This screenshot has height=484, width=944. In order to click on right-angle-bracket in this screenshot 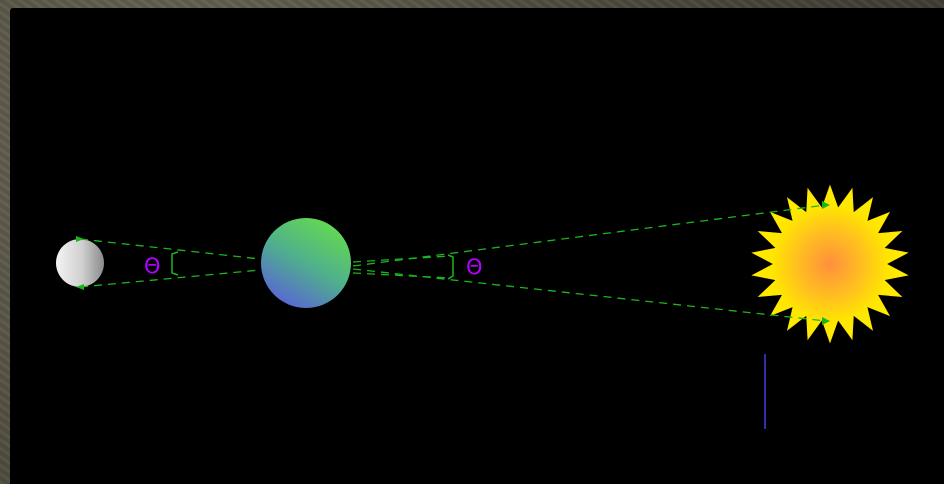, I will do `click(450, 267)`.